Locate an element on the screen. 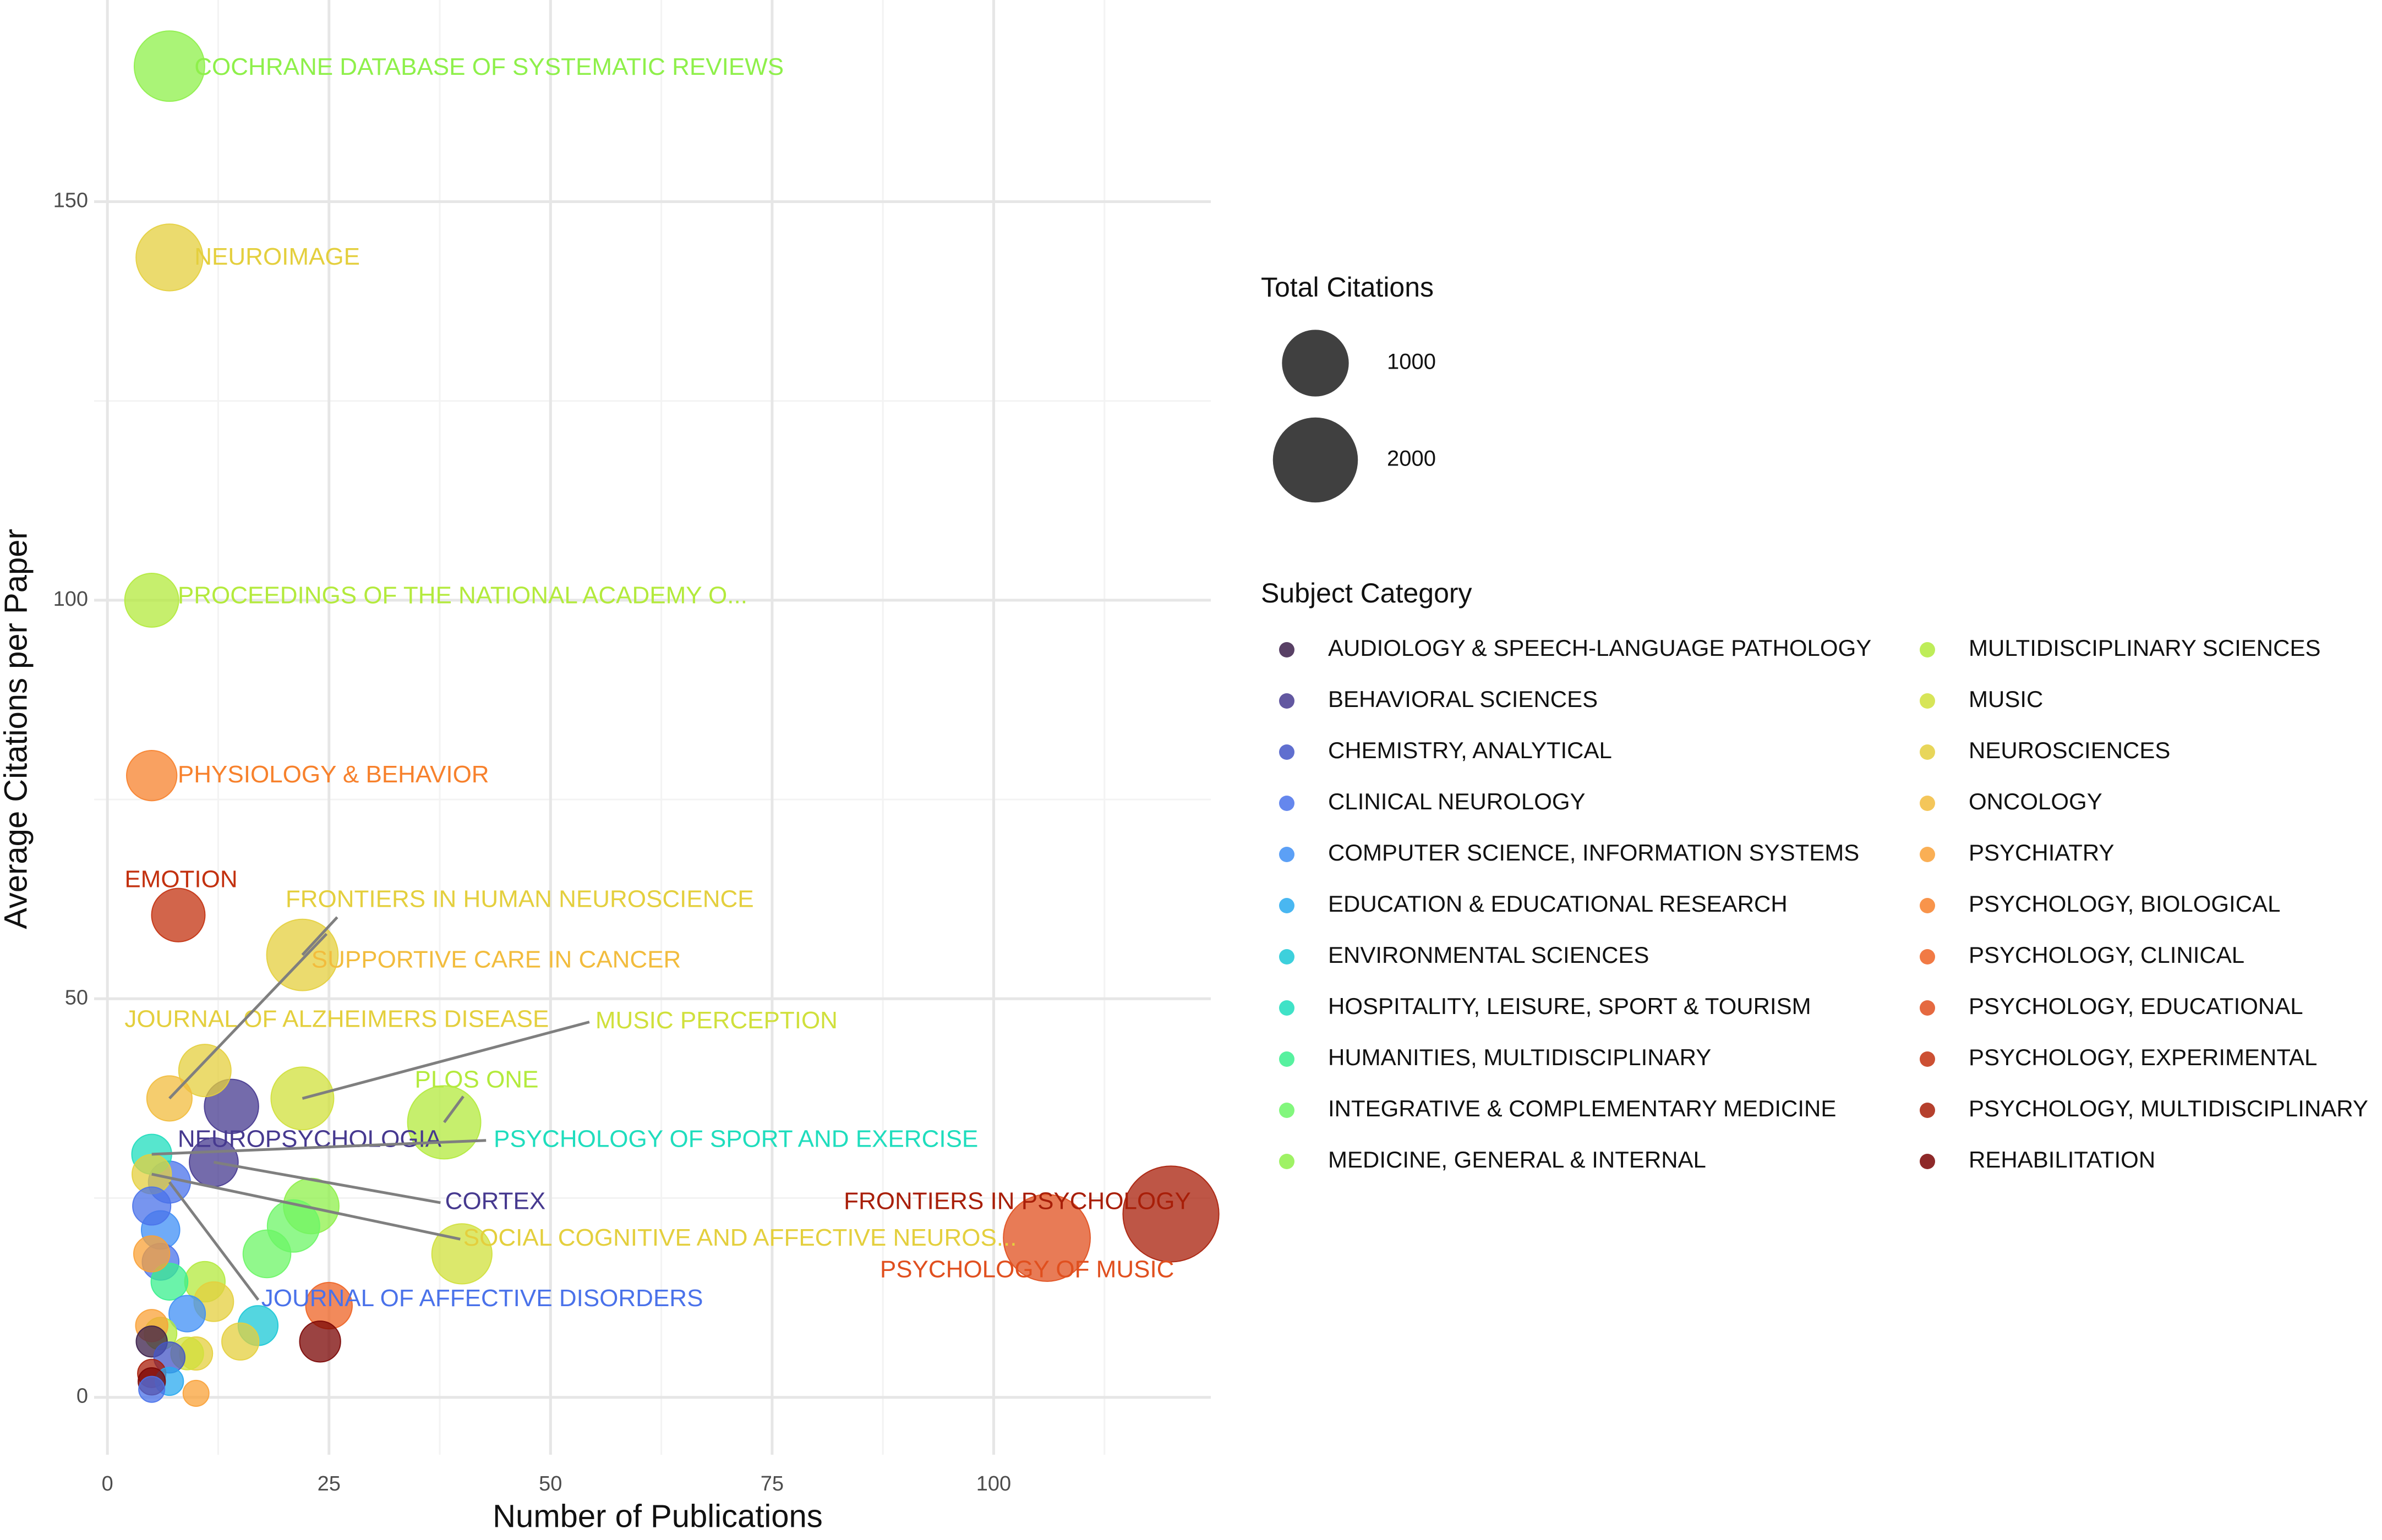 This screenshot has width=2382, height=1540. legend-label: MULTIDISCIPLINARY SCIENCES is located at coordinates (2145, 648).